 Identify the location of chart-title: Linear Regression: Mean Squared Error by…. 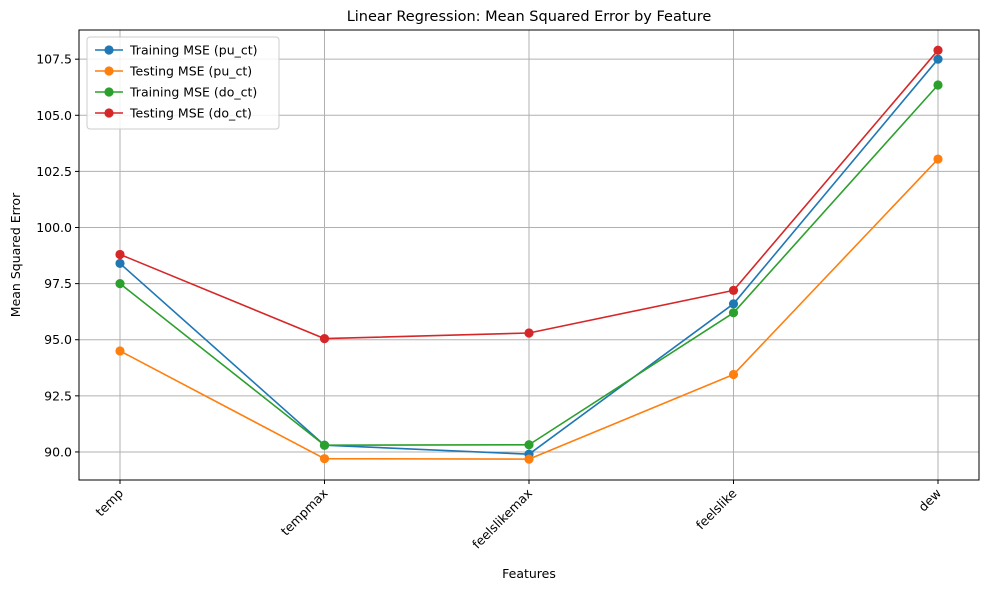
(529, 17).